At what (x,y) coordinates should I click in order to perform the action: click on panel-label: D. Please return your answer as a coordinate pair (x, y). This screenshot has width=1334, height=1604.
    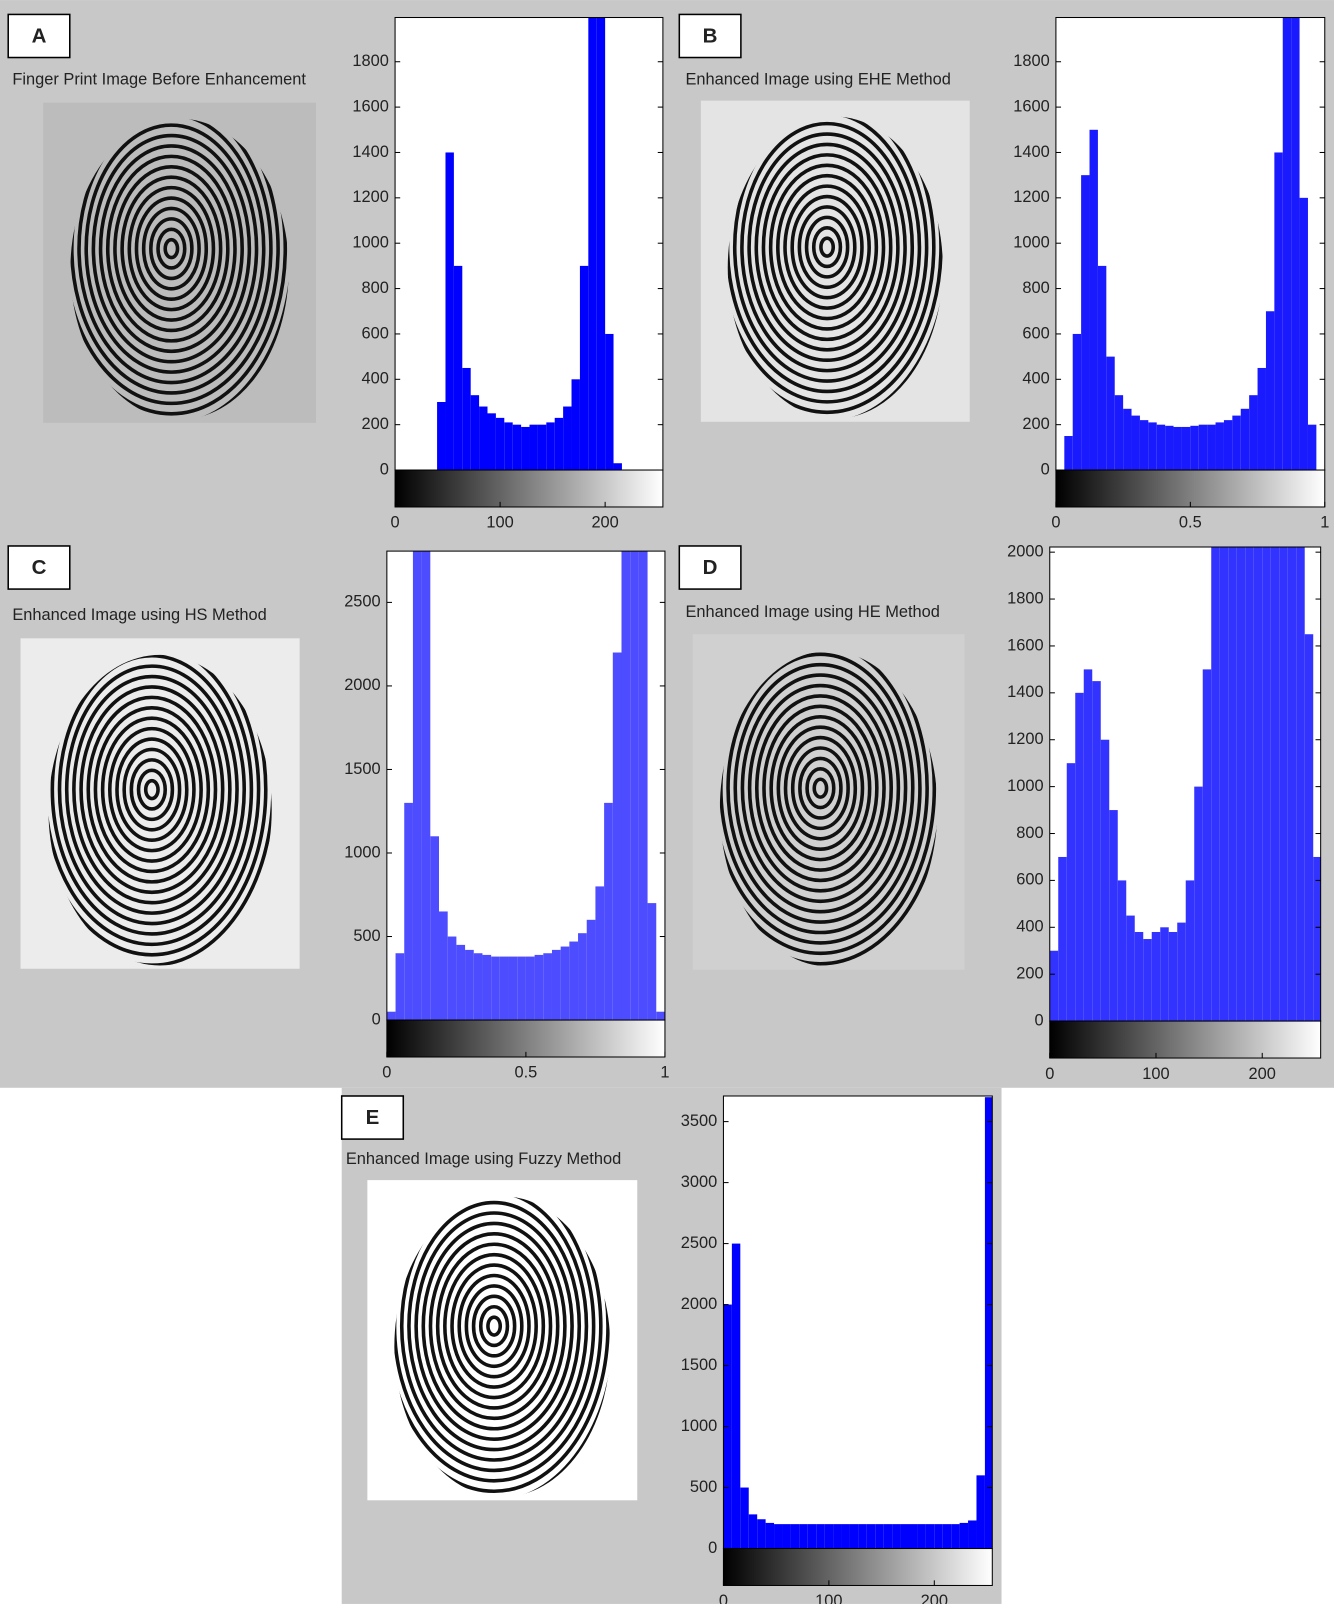
    Looking at the image, I should click on (710, 567).